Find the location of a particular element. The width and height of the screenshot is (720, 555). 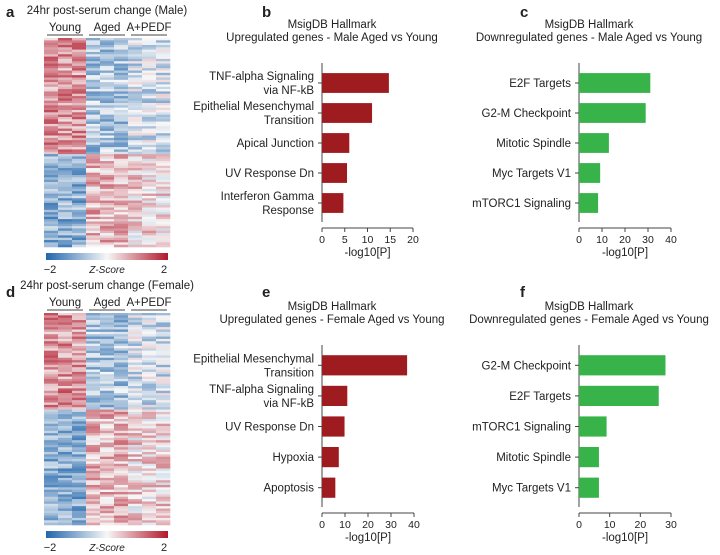

heatmap-title: 24hr post-serum change (Female) is located at coordinates (107, 286).